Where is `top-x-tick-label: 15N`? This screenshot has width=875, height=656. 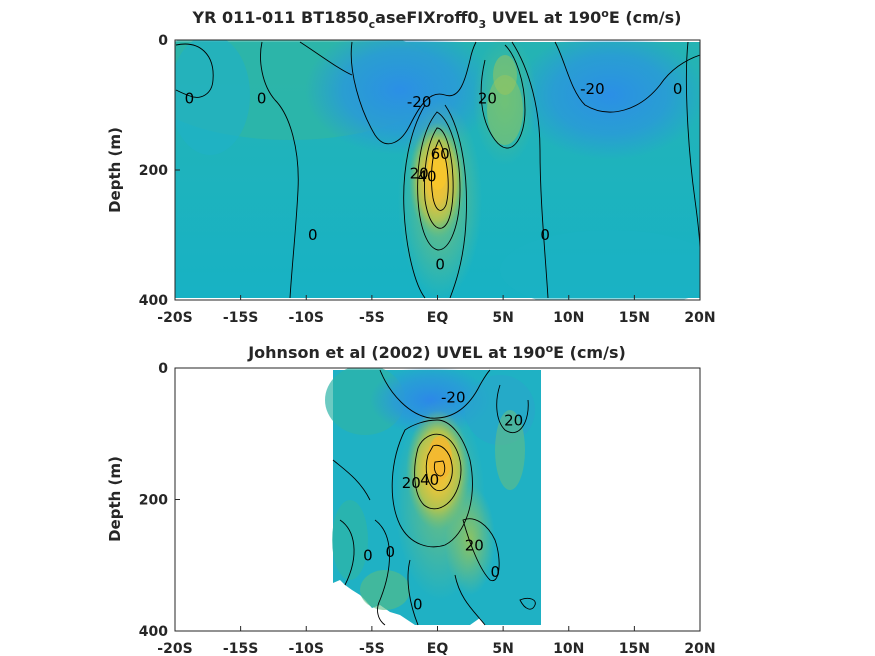
top-x-tick-label: 15N is located at coordinates (634, 318).